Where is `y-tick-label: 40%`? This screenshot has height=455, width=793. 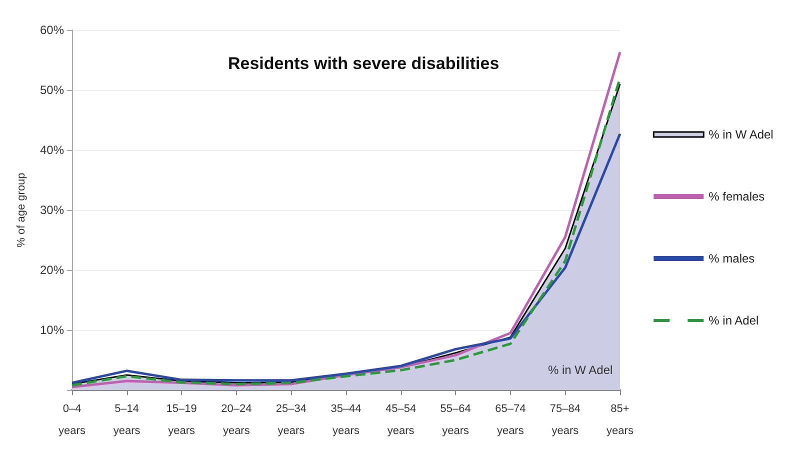
y-tick-label: 40% is located at coordinates (52, 150).